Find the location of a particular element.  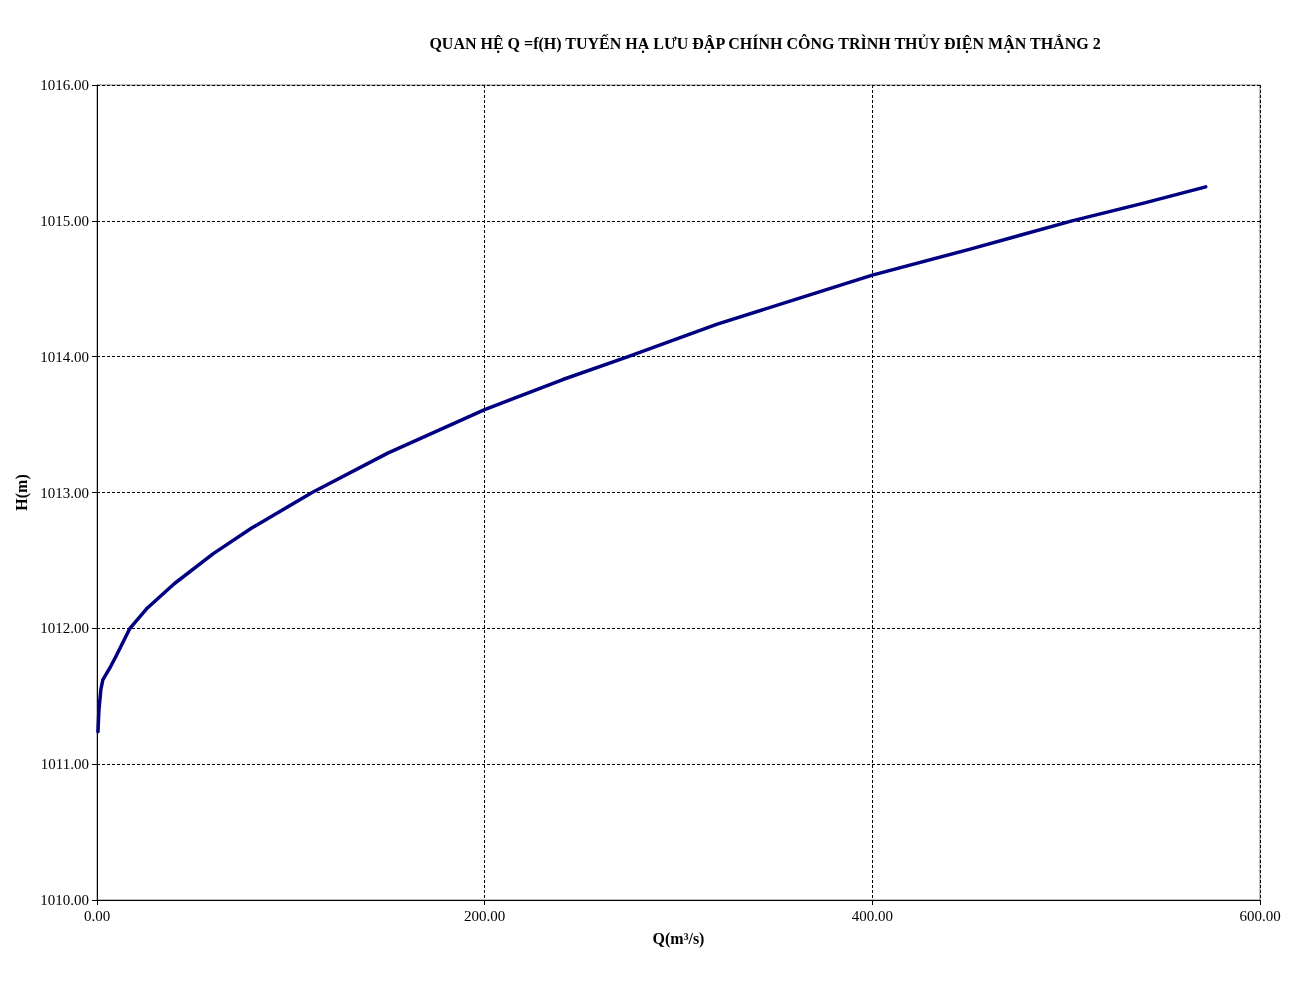

y-tick-label: 1013.00 is located at coordinates (64, 492).